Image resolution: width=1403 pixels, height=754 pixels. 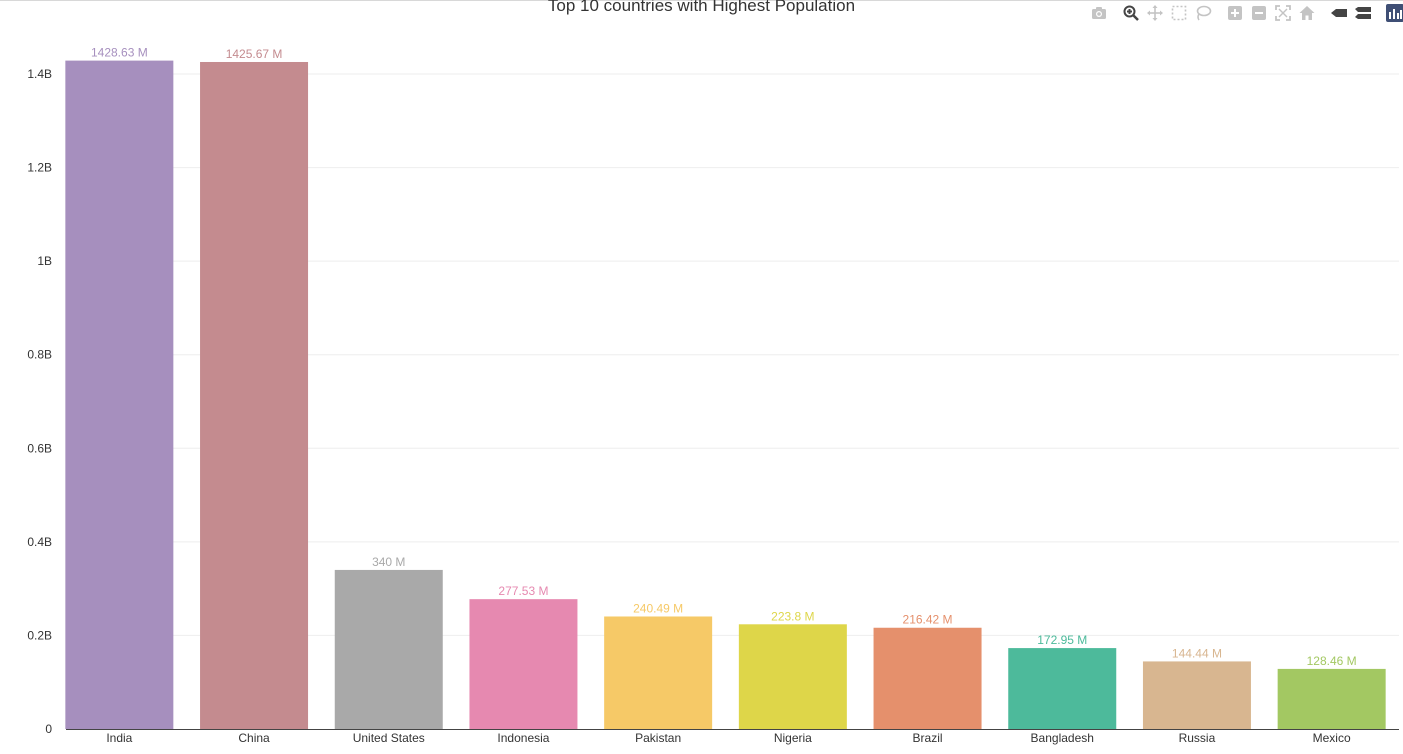 I want to click on x-tick-label: Bangladesh, so click(x=1062, y=738).